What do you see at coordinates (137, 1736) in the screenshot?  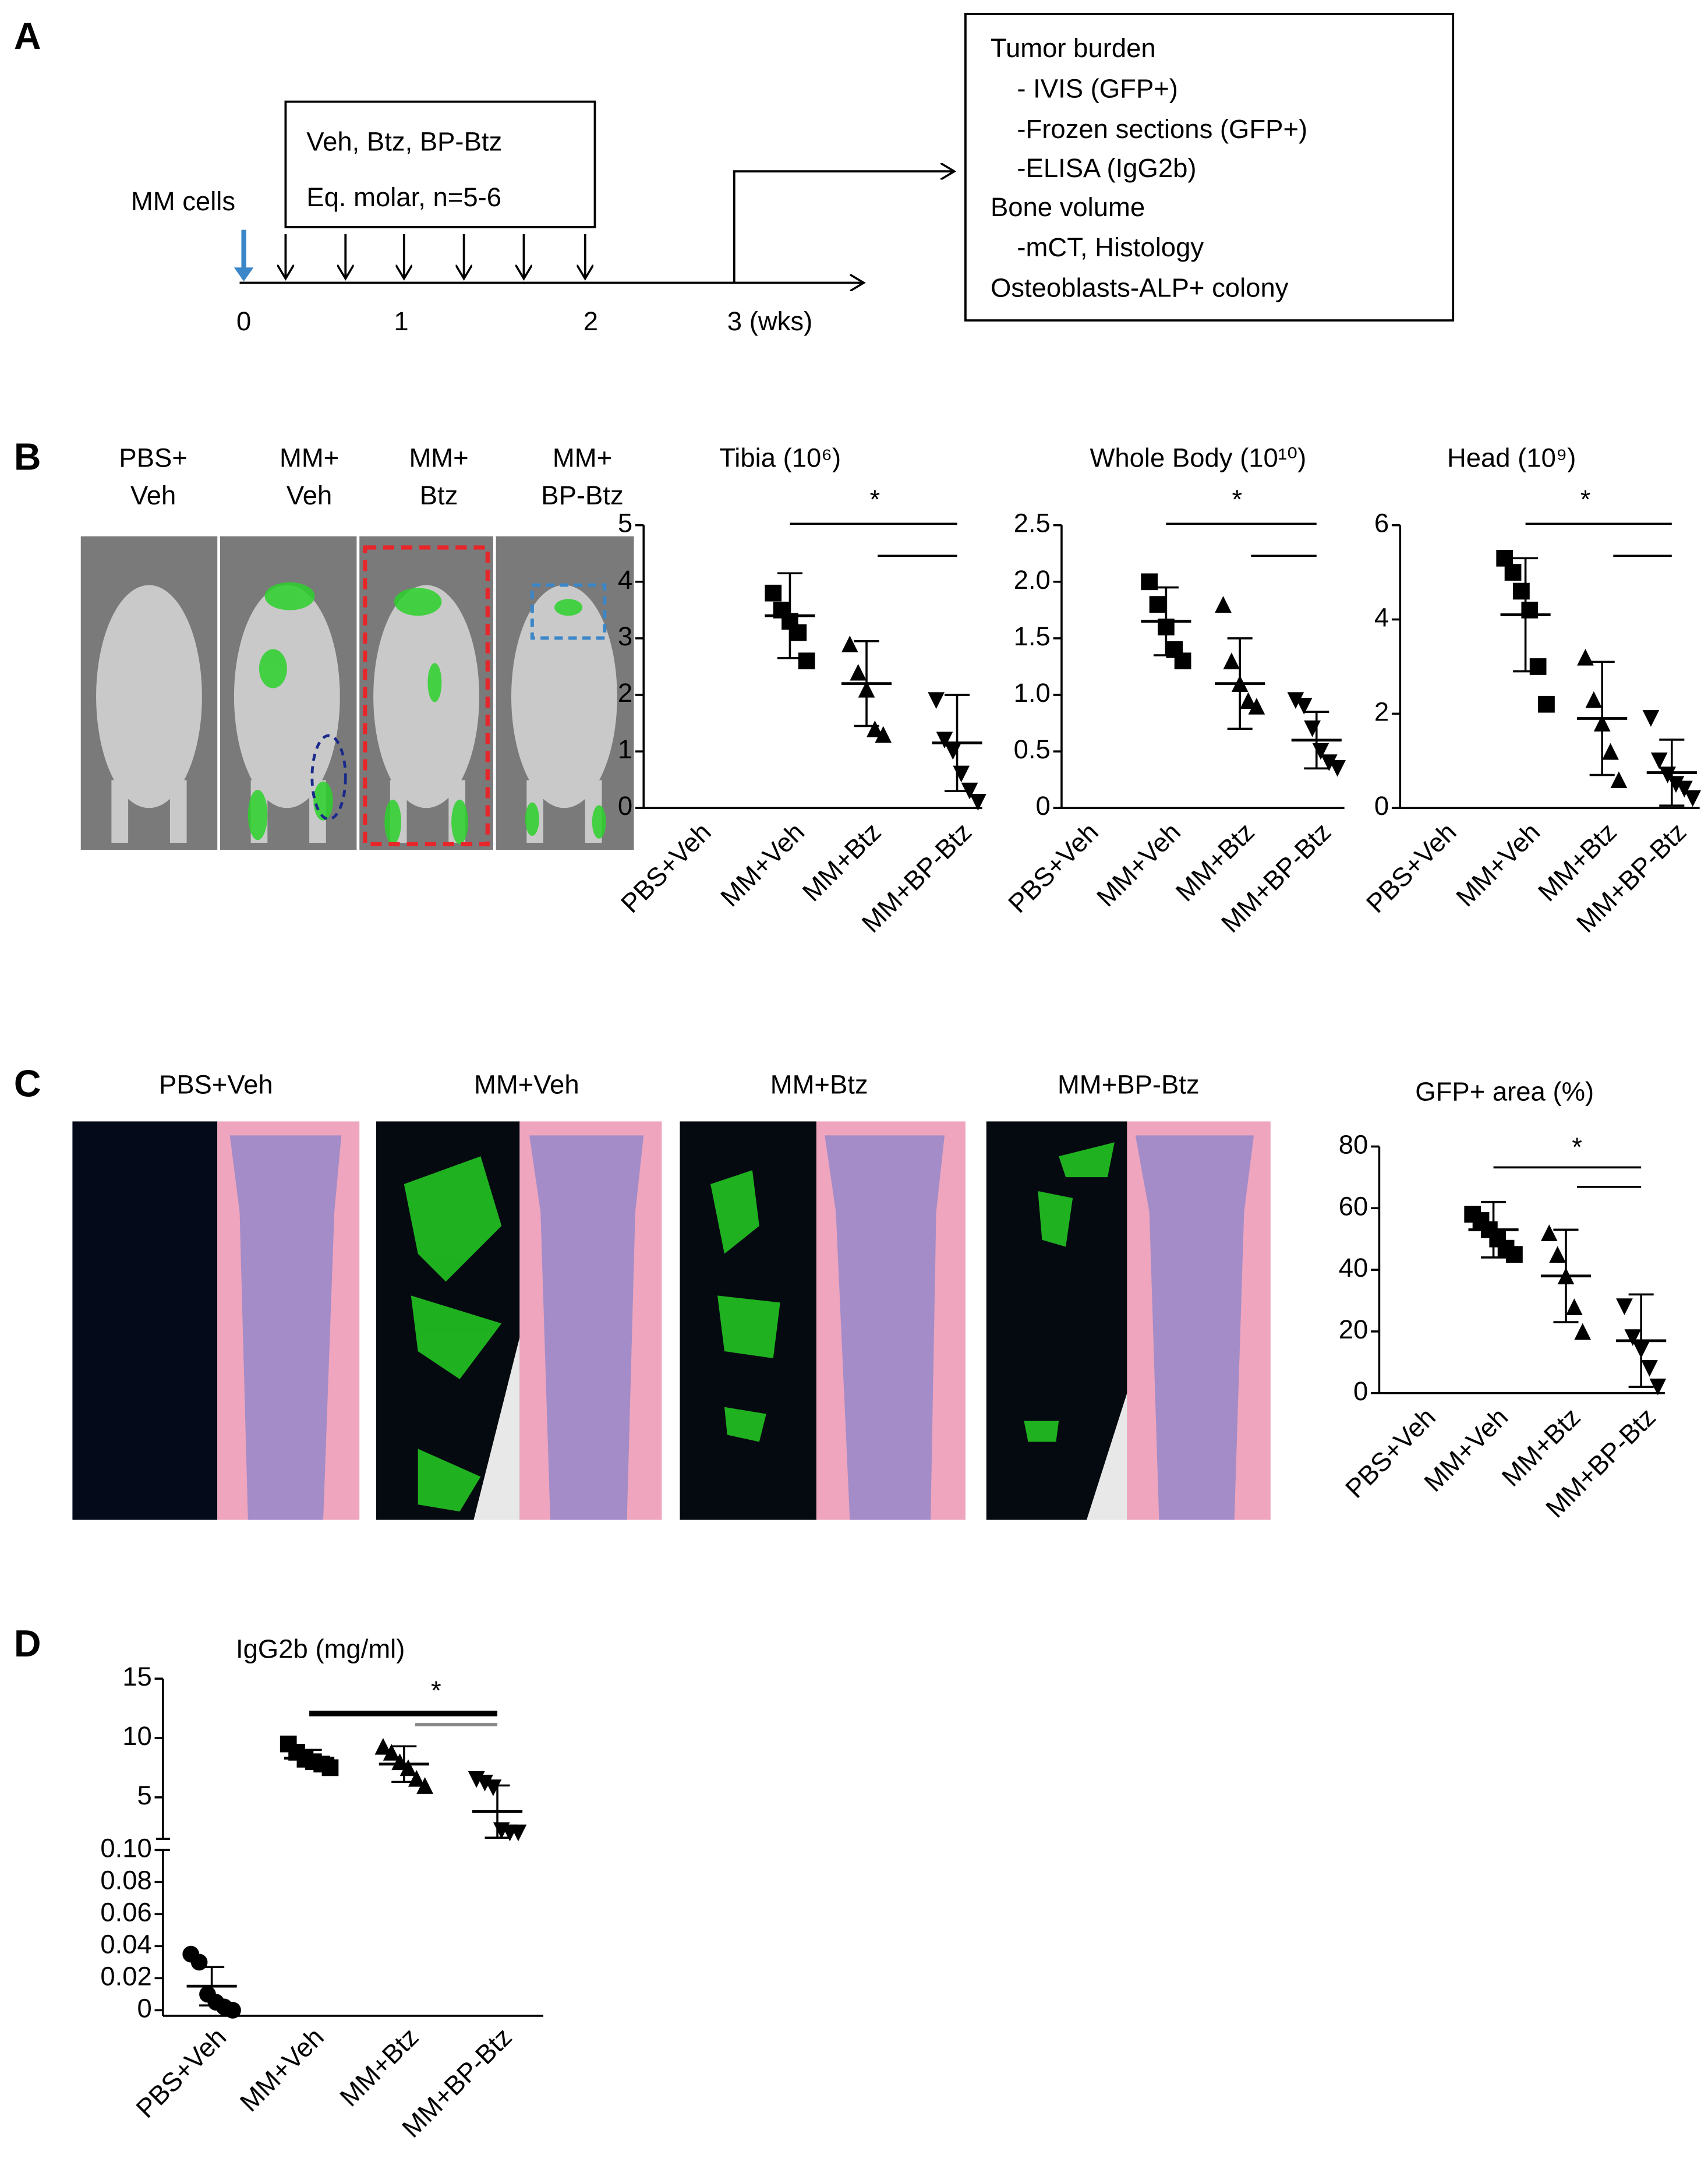 I see `y-tick-label: 10` at bounding box center [137, 1736].